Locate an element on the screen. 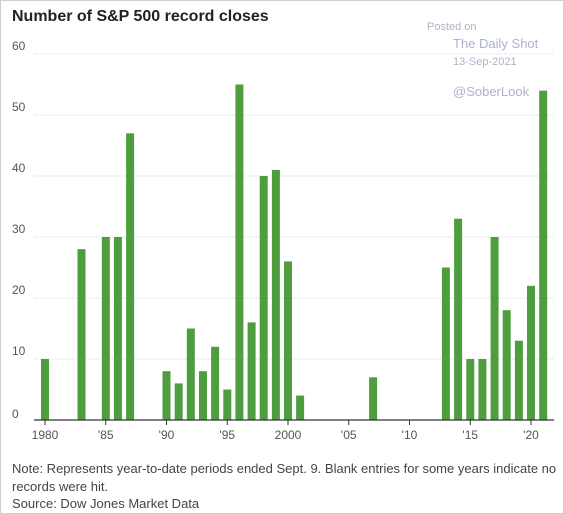 This screenshot has width=564, height=514. bar-1990 is located at coordinates (166, 395).